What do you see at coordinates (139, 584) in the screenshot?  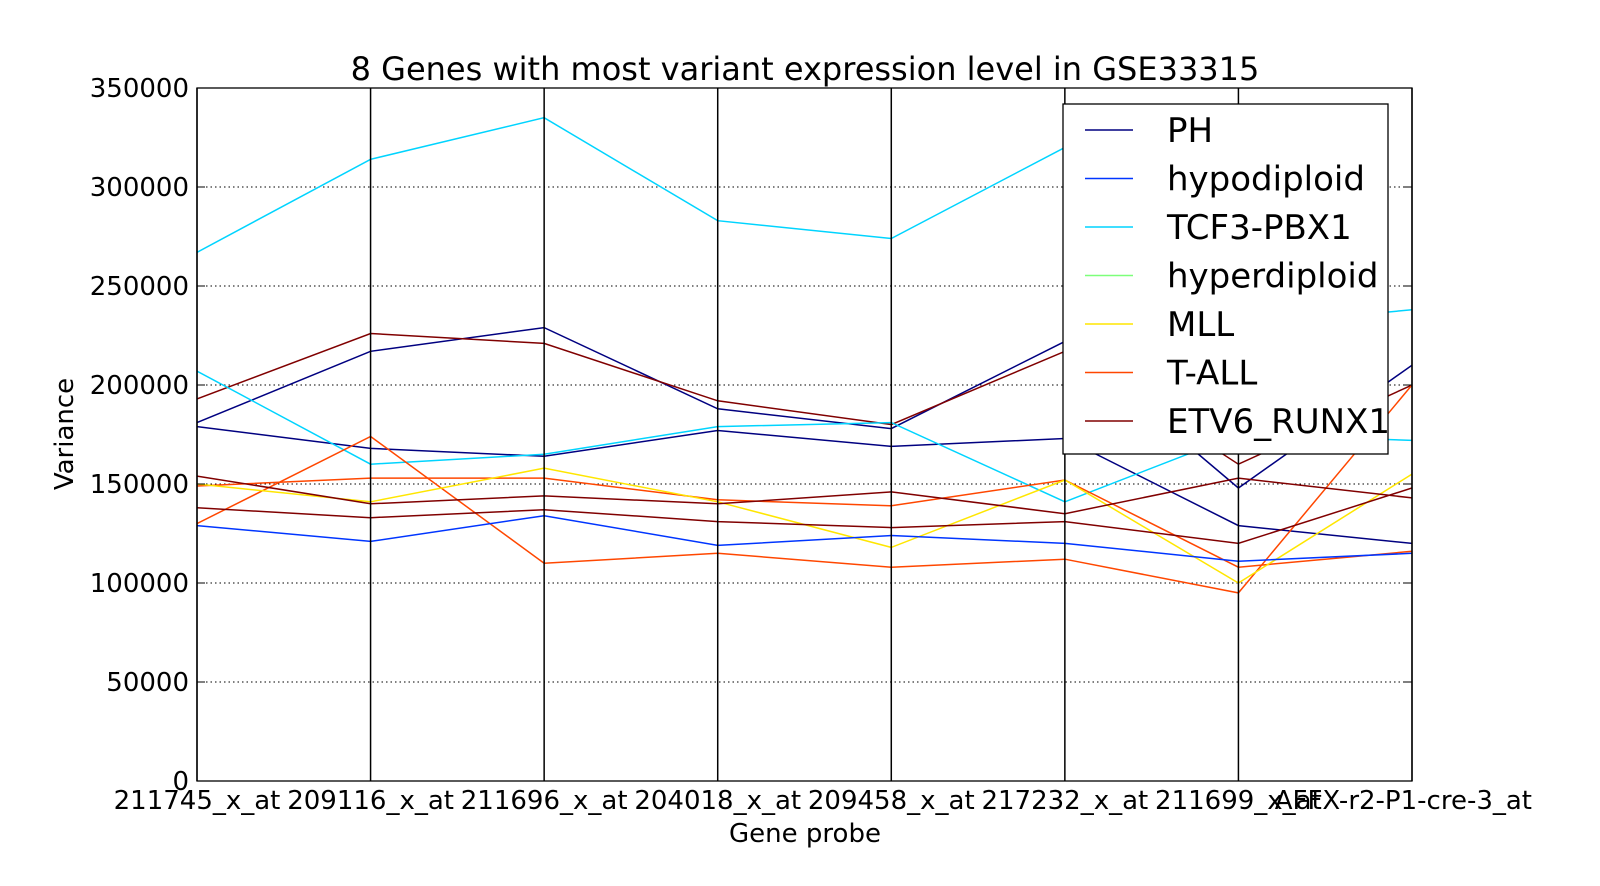 I see `y-tick-label: 100000` at bounding box center [139, 584].